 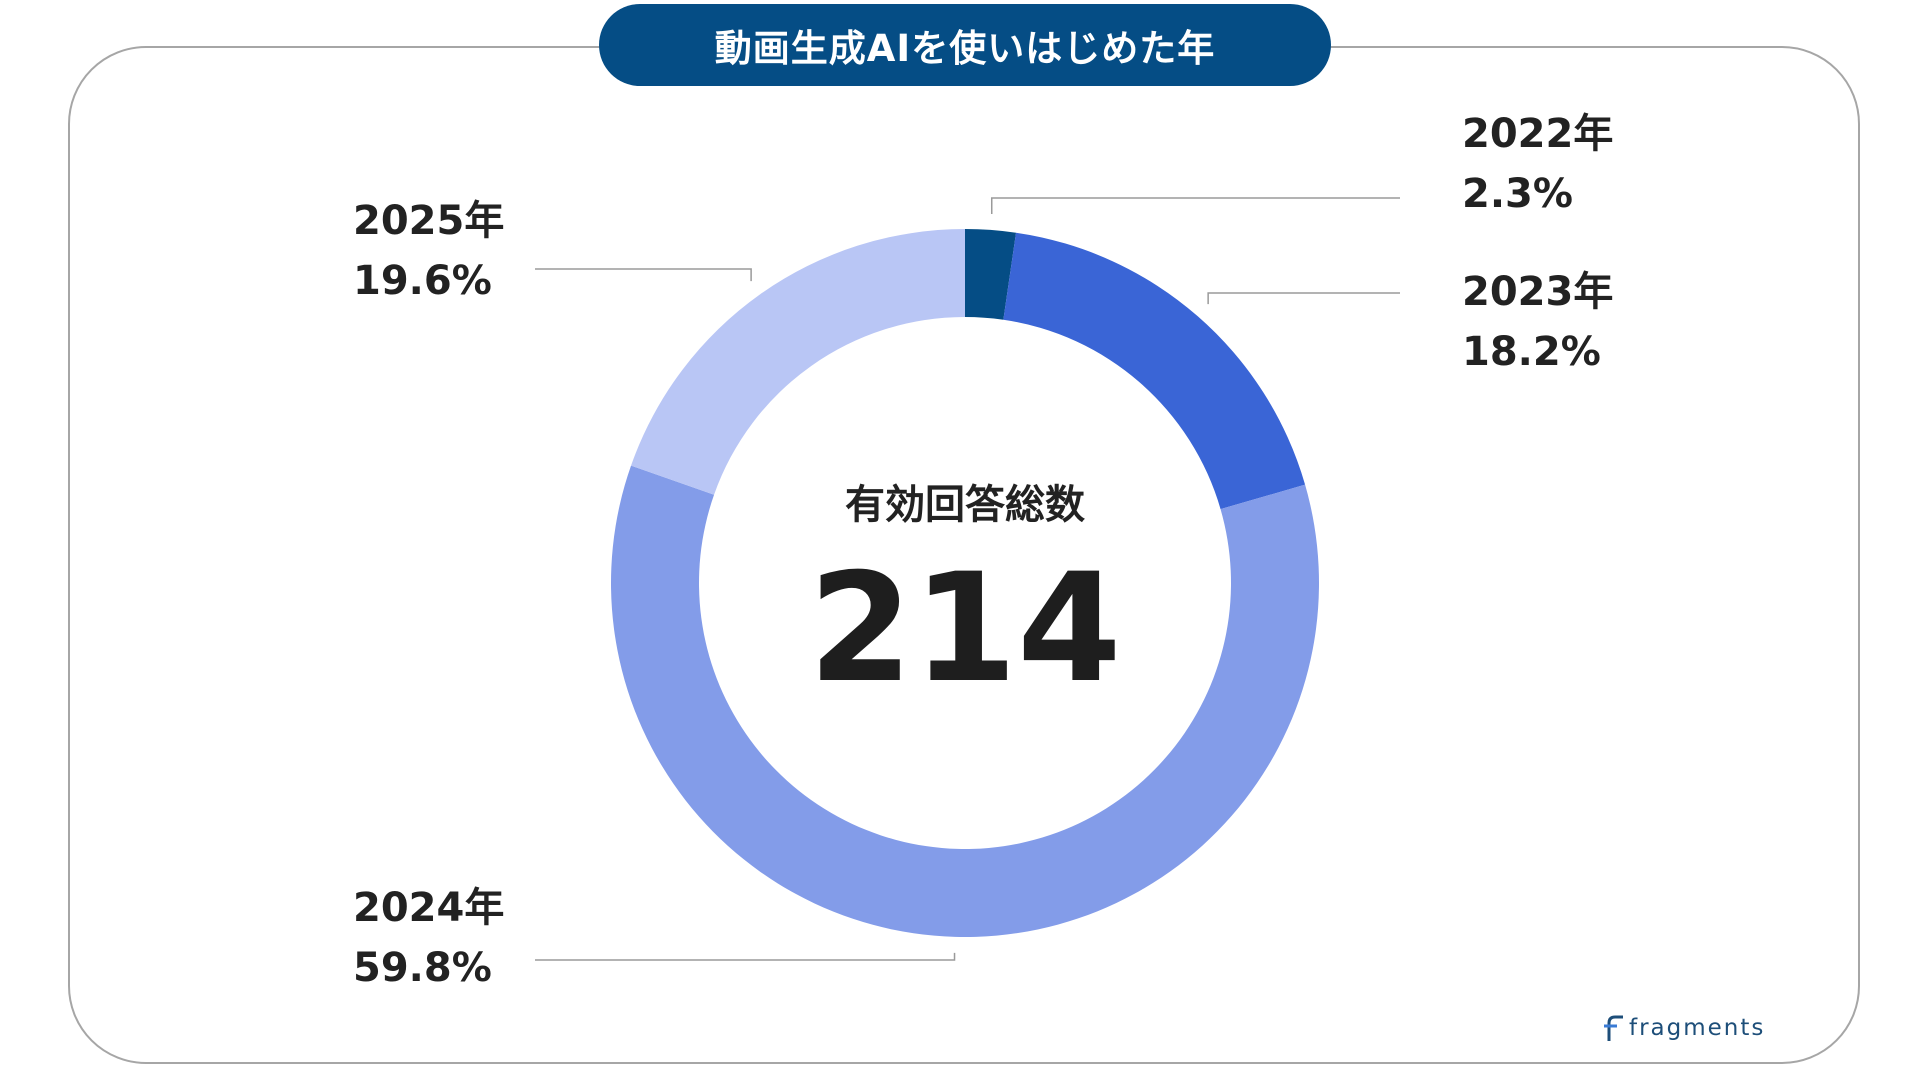 What do you see at coordinates (745, 956) in the screenshot?
I see `leader-line-2024` at bounding box center [745, 956].